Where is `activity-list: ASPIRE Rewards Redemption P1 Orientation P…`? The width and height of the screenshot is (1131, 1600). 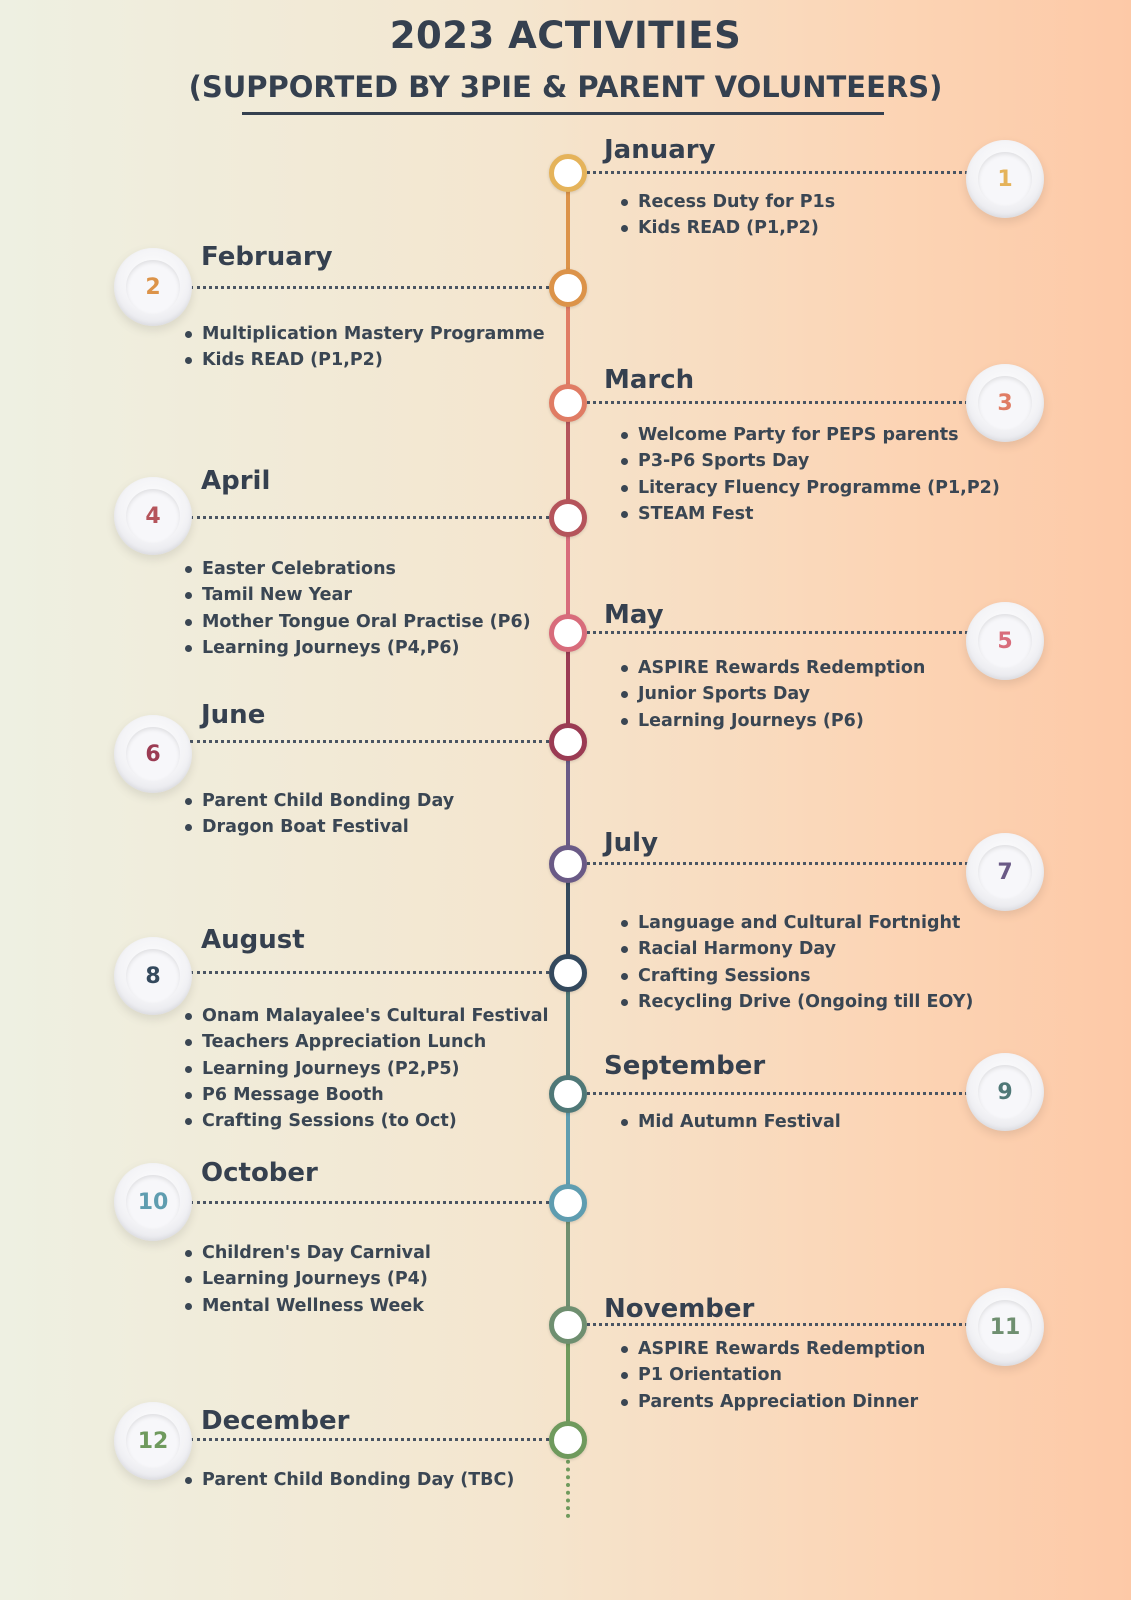
activity-list: ASPIRE Rewards Redemption P1 Orientation P… is located at coordinates (772, 1375).